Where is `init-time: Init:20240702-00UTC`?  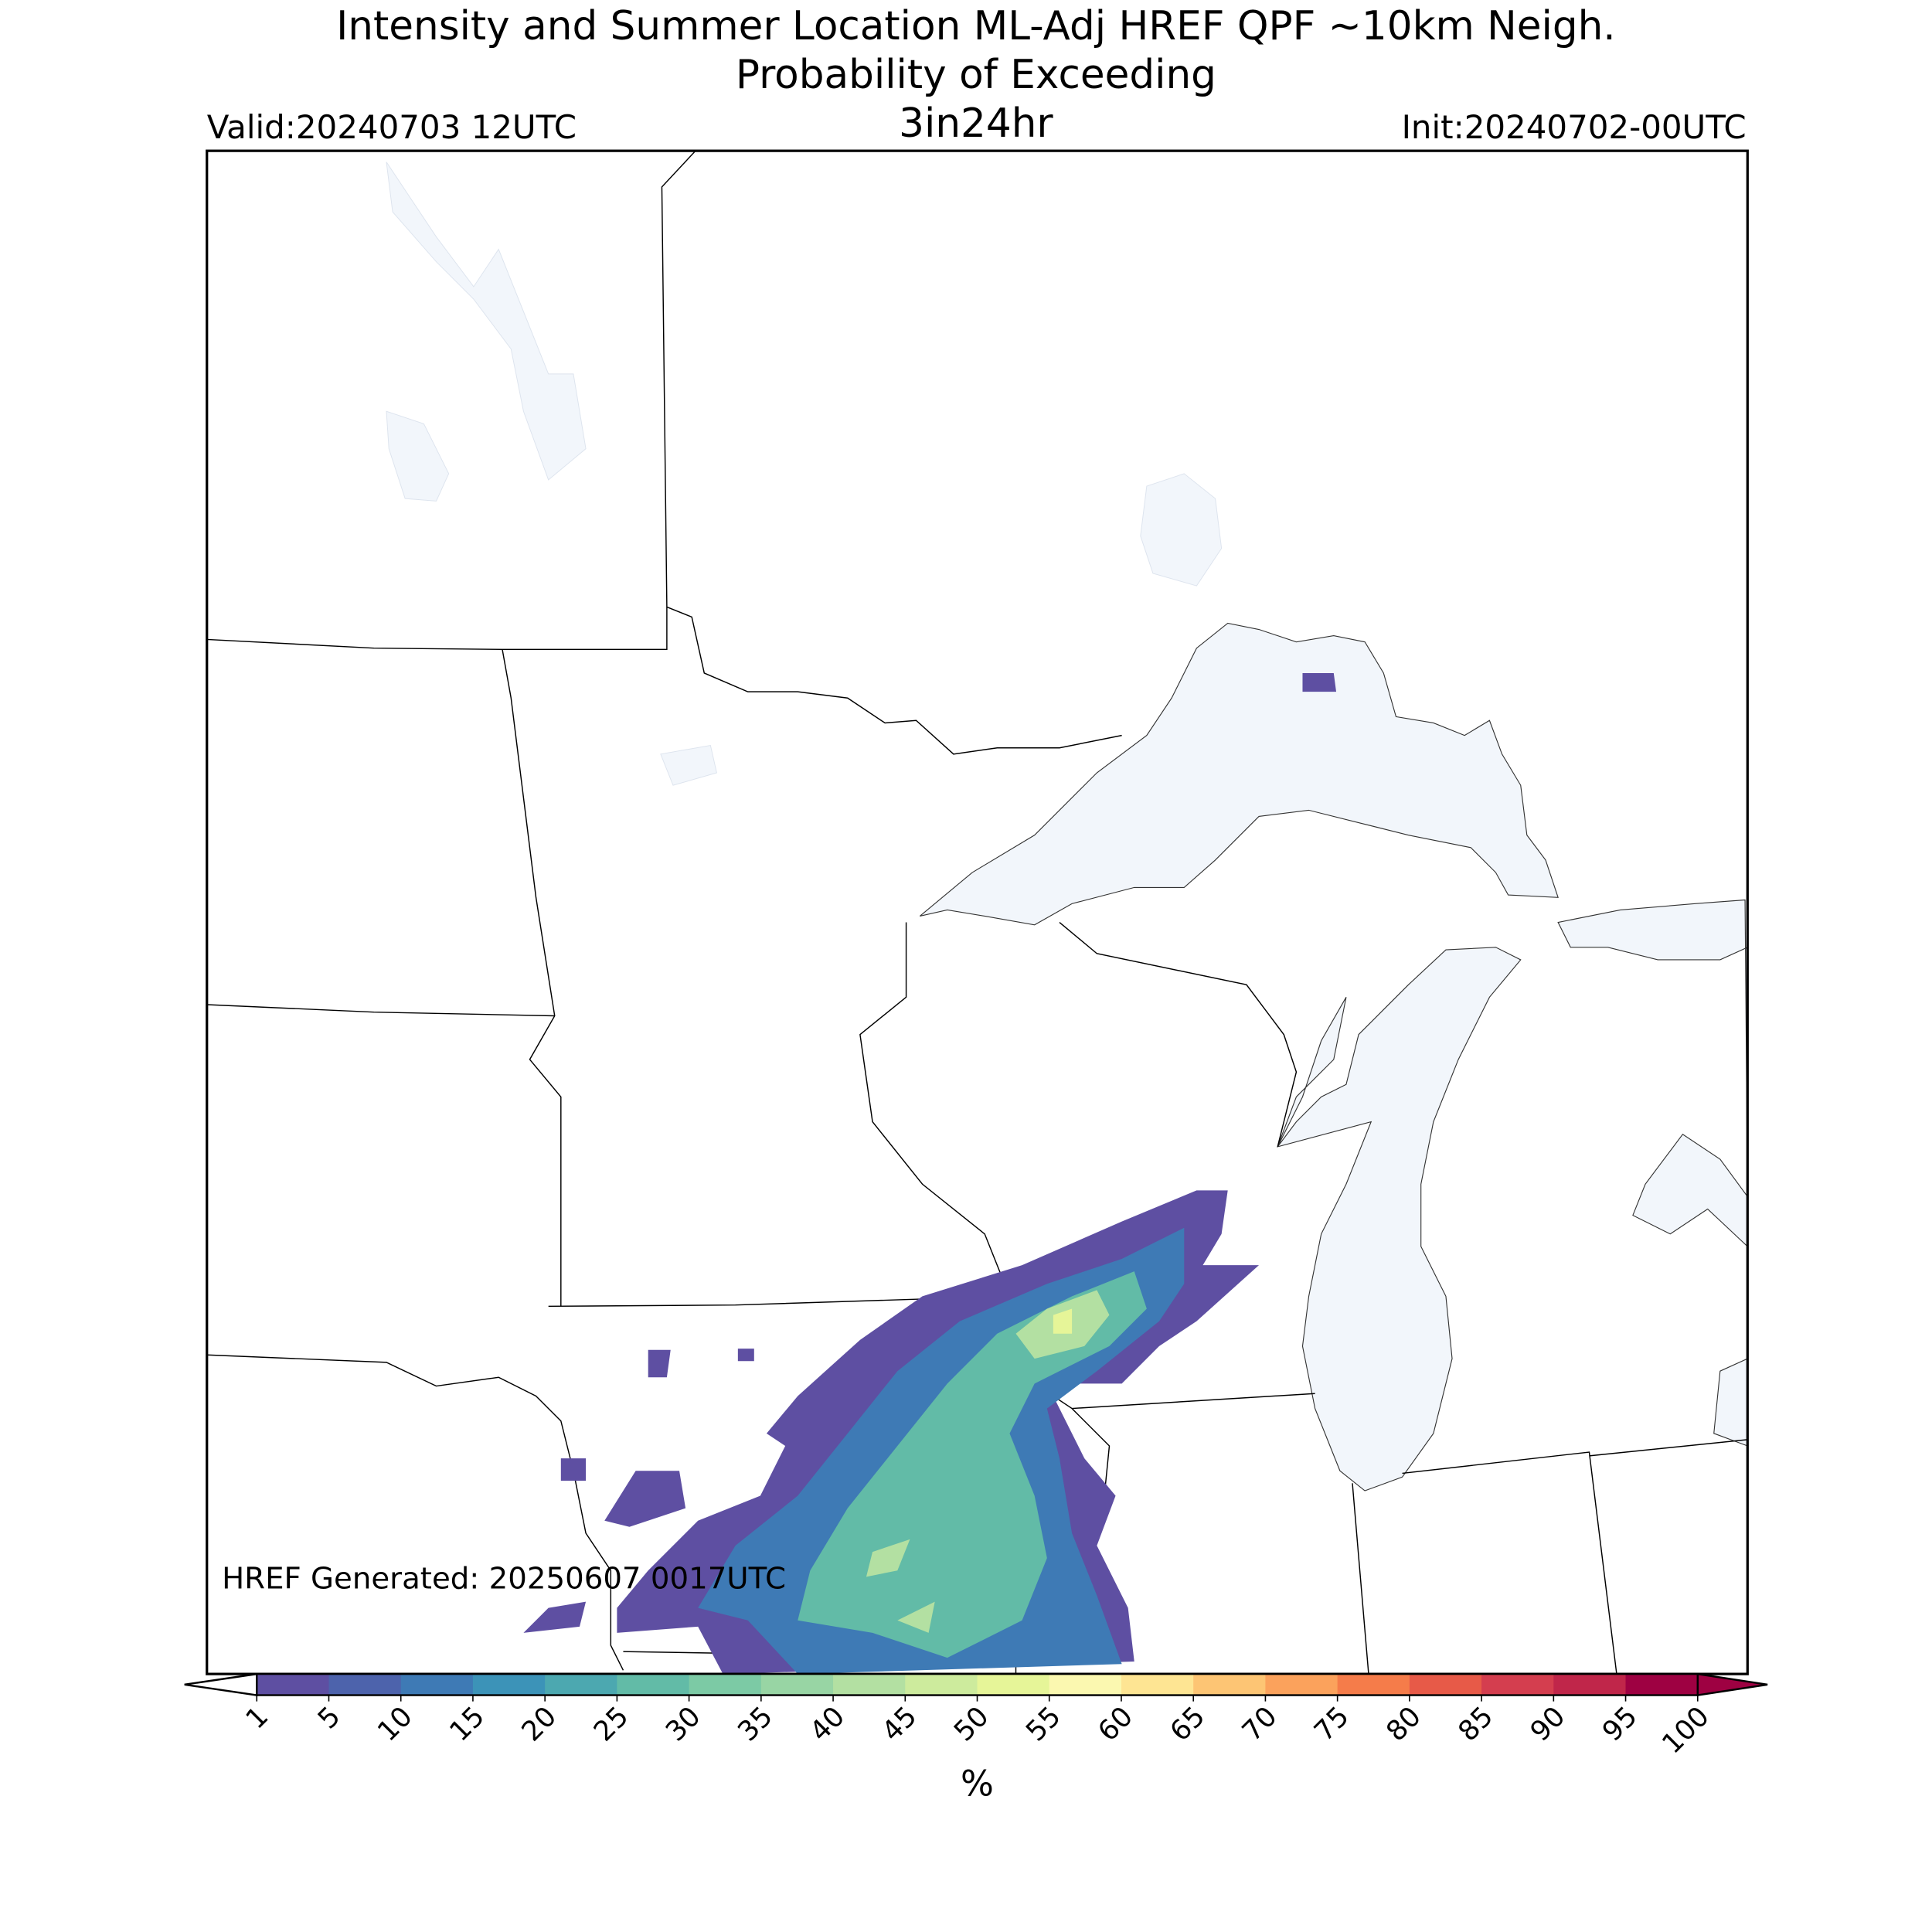
init-time: Init:20240702-00UTC is located at coordinates (1575, 127).